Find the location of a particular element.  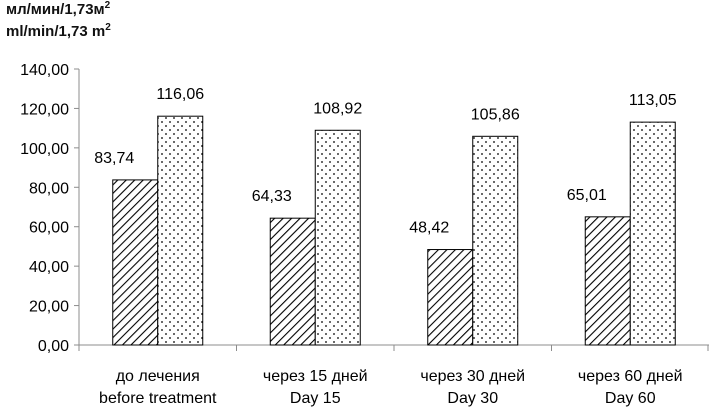

y-tick-label: 140,00 is located at coordinates (44, 70).